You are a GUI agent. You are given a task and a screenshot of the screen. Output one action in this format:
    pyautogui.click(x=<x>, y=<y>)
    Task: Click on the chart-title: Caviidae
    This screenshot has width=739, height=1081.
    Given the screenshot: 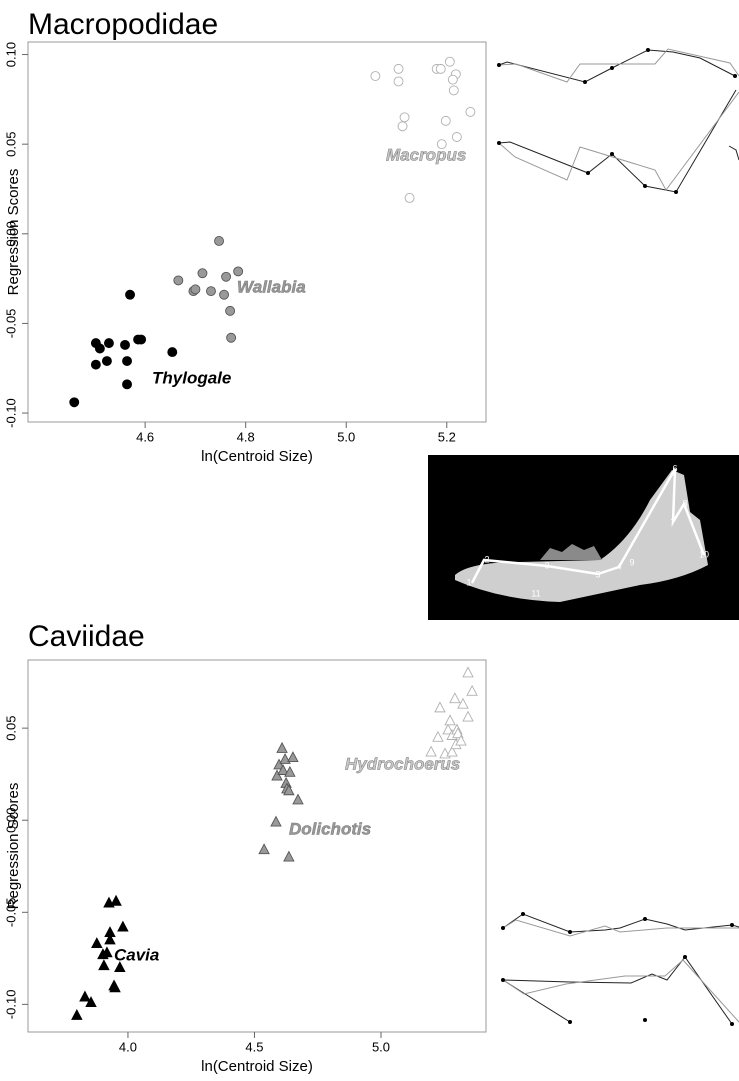 What is the action you would take?
    pyautogui.click(x=86, y=636)
    